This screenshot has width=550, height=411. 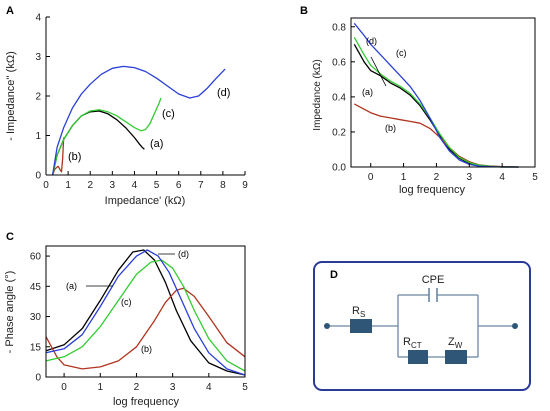 What do you see at coordinates (371, 41) in the screenshot?
I see `annotation-b-d: (d)` at bounding box center [371, 41].